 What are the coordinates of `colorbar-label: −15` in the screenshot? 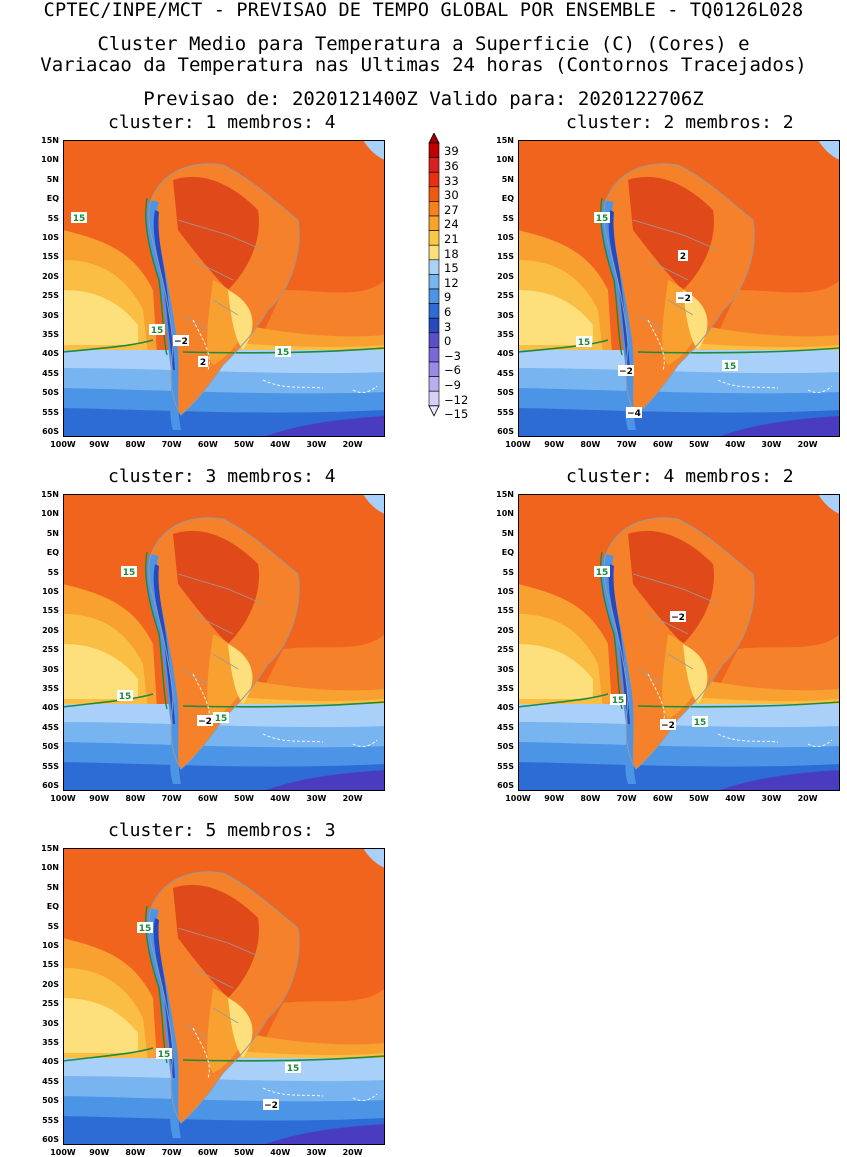 It's located at (456, 414).